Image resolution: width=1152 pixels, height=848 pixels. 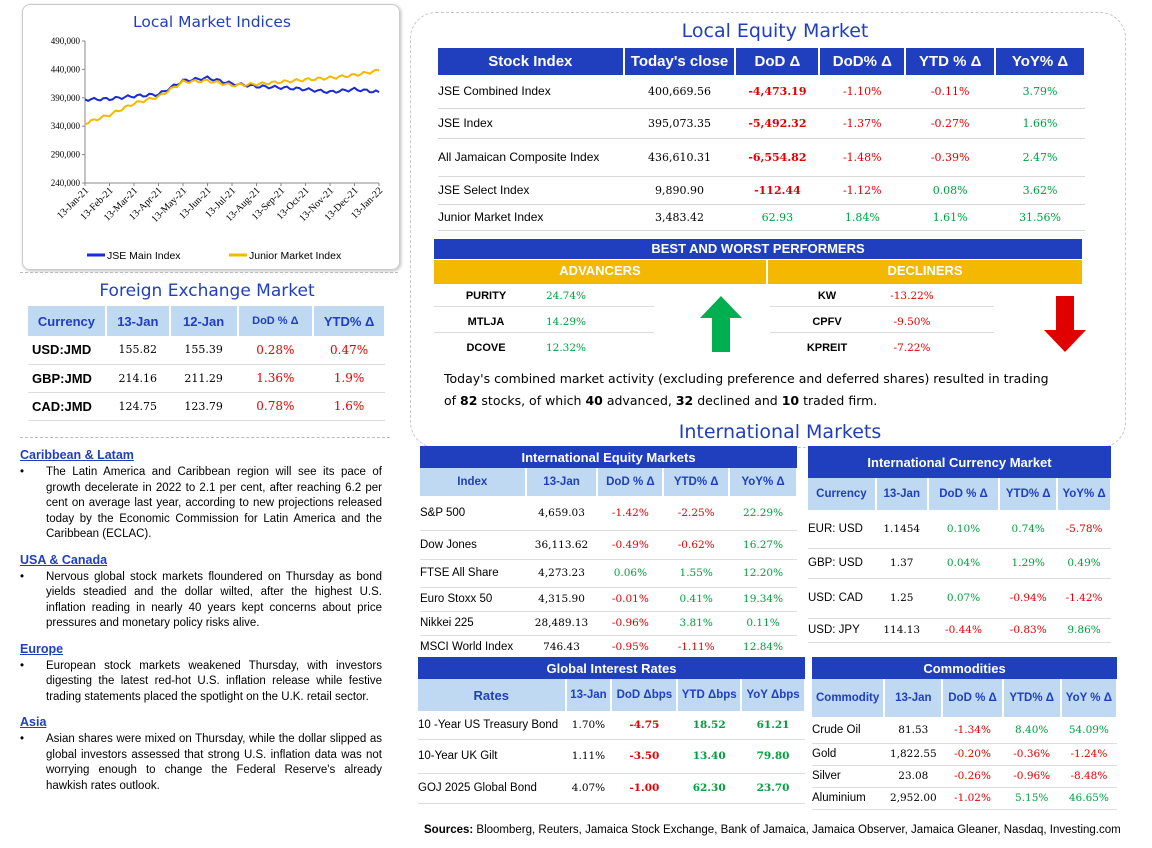 I want to click on commodities-row: Gold 1,822.55 -0.20% -0.36% -1.24%, so click(x=964, y=754).